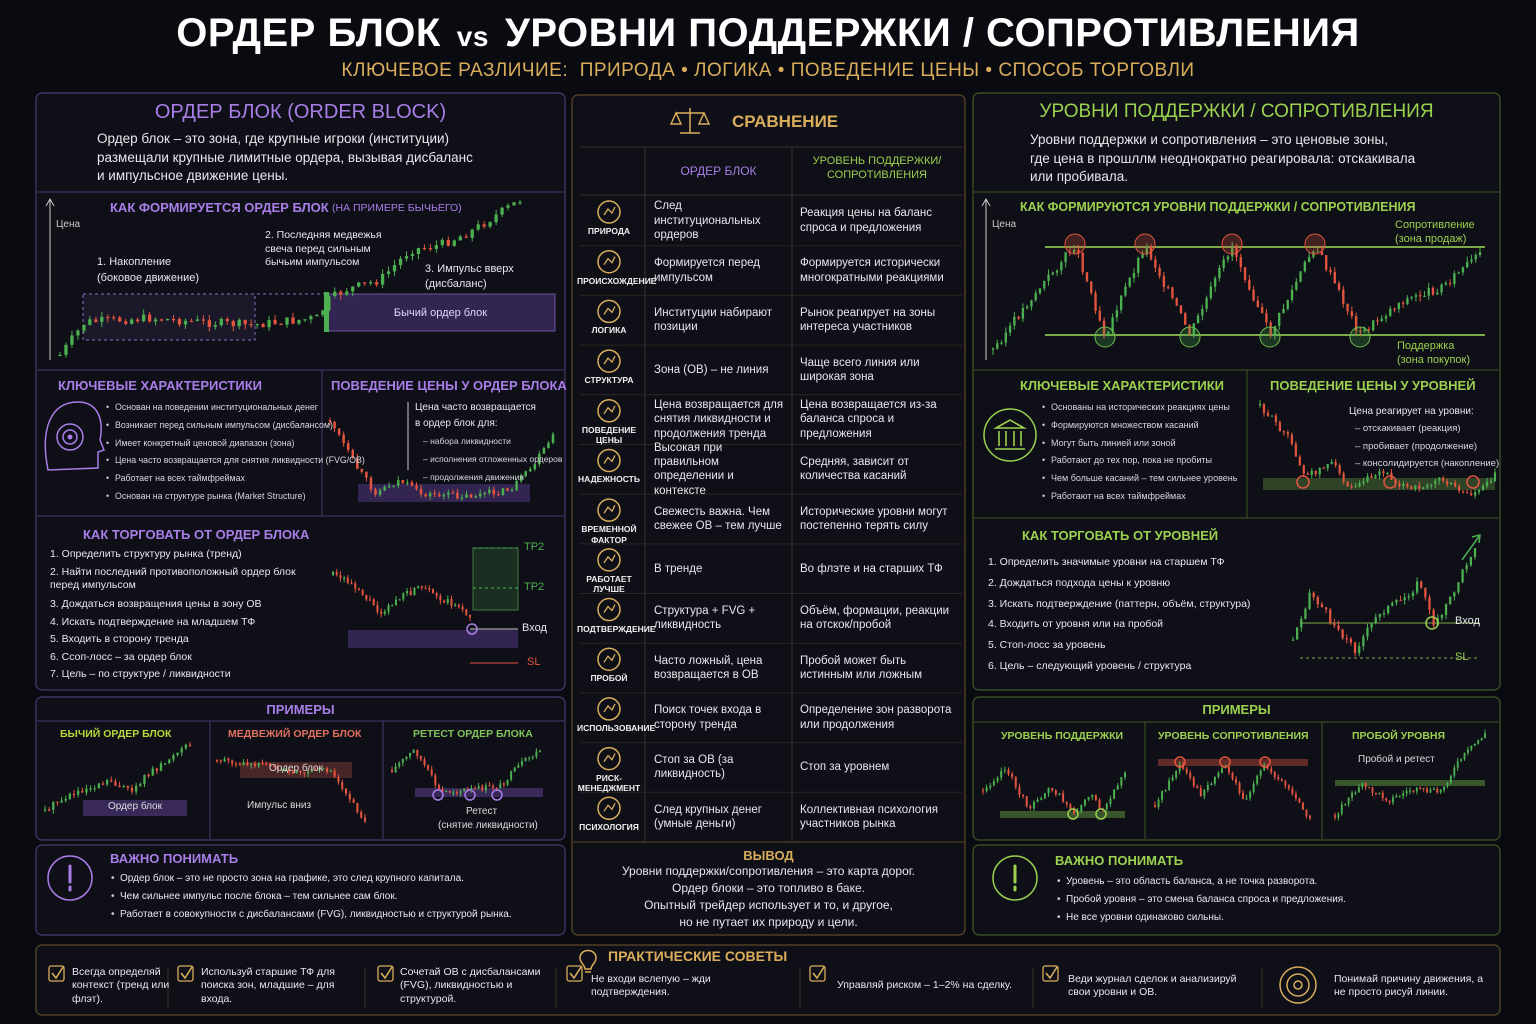 Image resolution: width=1536 pixels, height=1024 pixels. I want to click on text-line: – пробивает (продолжение), so click(1416, 446).